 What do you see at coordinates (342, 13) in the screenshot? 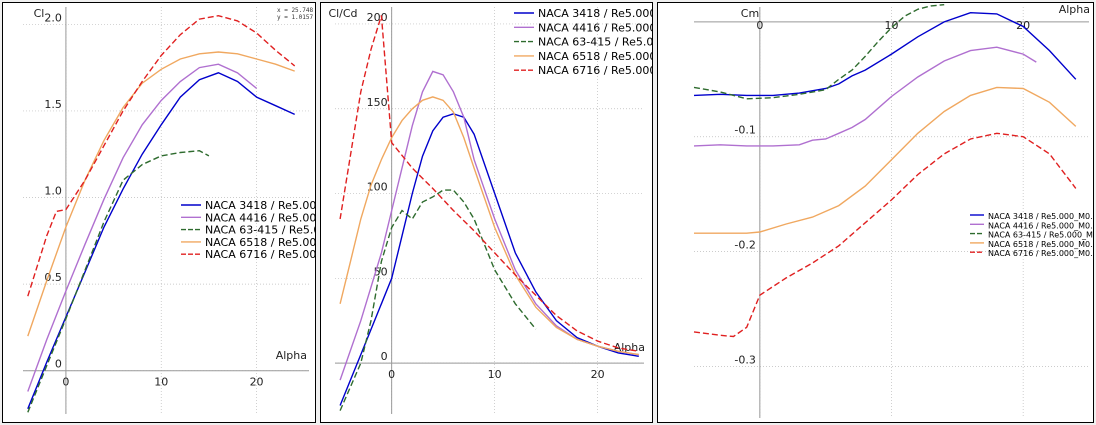
I see `clcd-ylabel: Cl/Cd` at bounding box center [342, 13].